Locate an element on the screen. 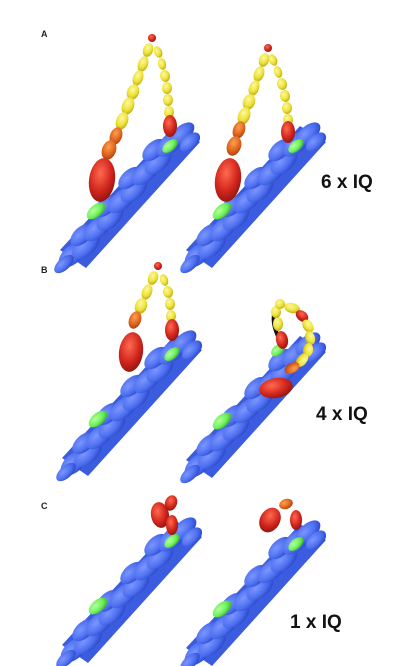  panel-a-label: 6 x IQ is located at coordinates (347, 182).